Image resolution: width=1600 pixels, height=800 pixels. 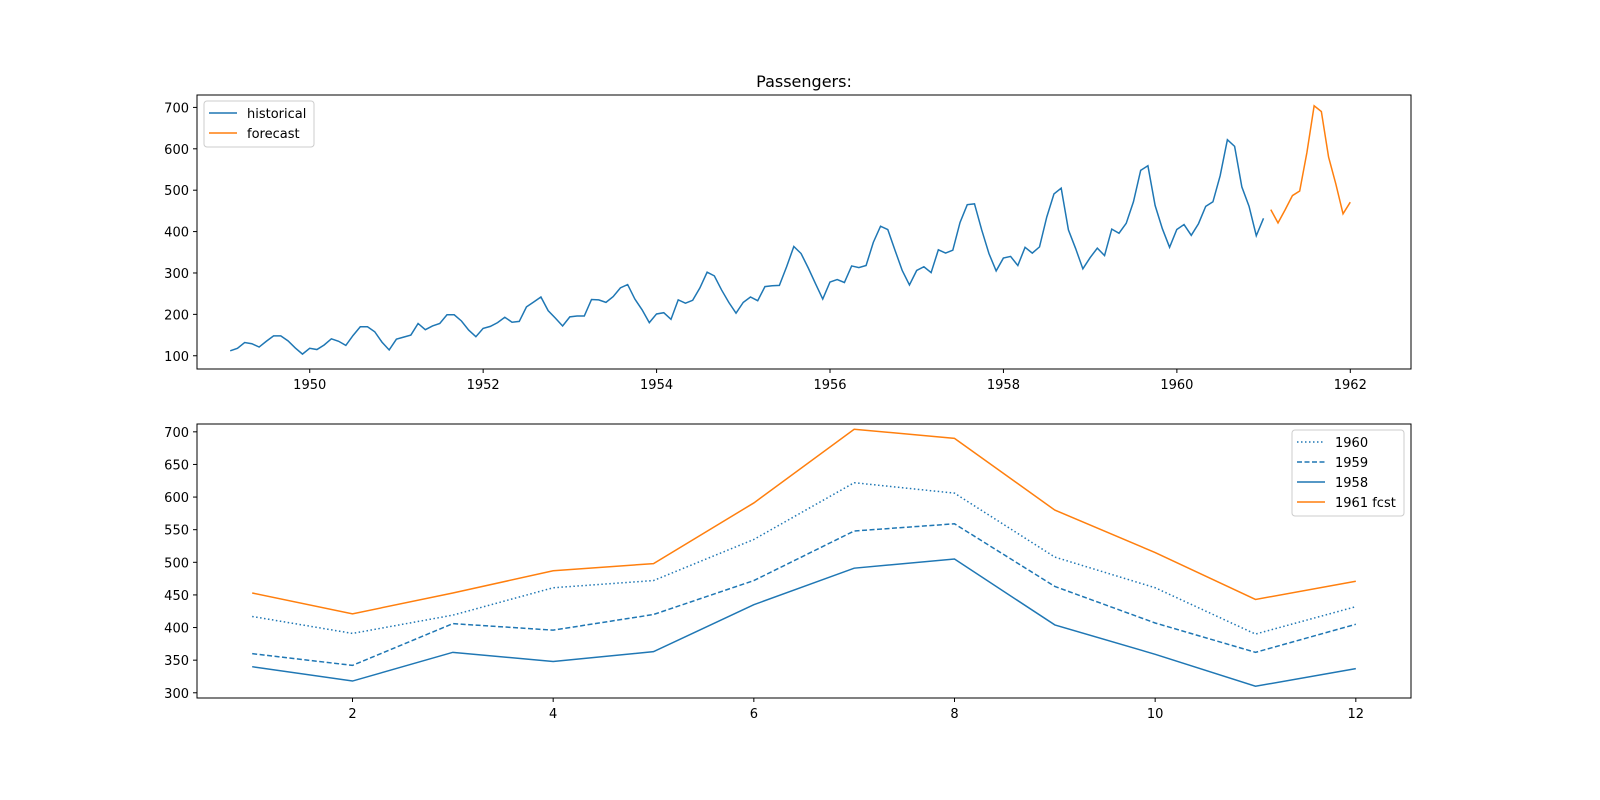 What do you see at coordinates (1155, 714) in the screenshot?
I see `x-tick-label: 10` at bounding box center [1155, 714].